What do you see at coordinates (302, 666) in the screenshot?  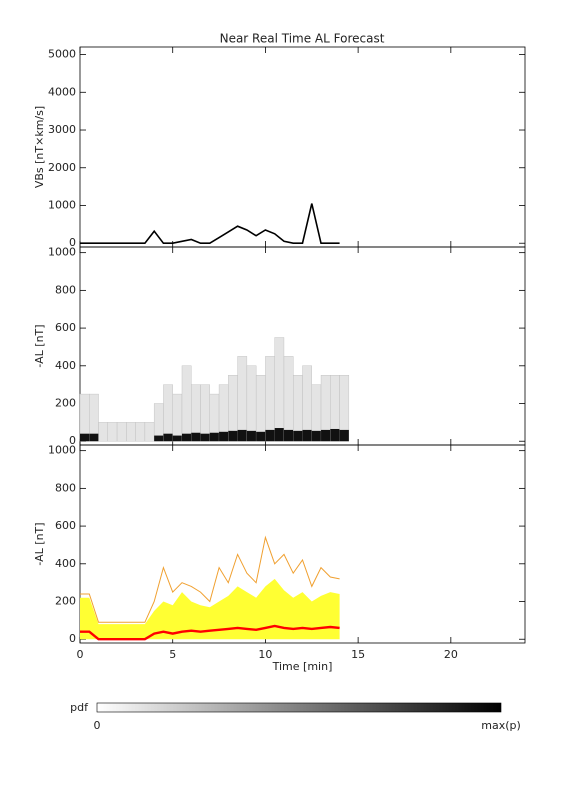 I see `x-axis-label: Time [min]` at bounding box center [302, 666].